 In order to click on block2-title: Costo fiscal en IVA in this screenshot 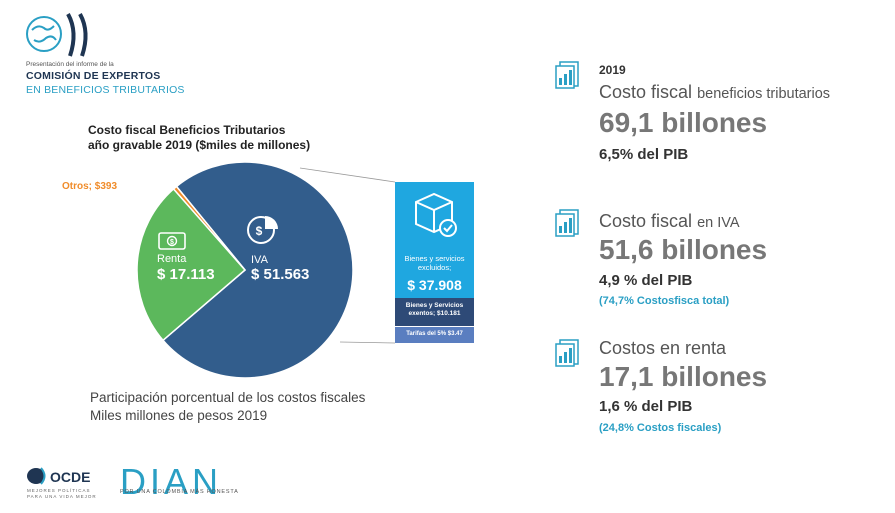, I will do `click(669, 221)`.